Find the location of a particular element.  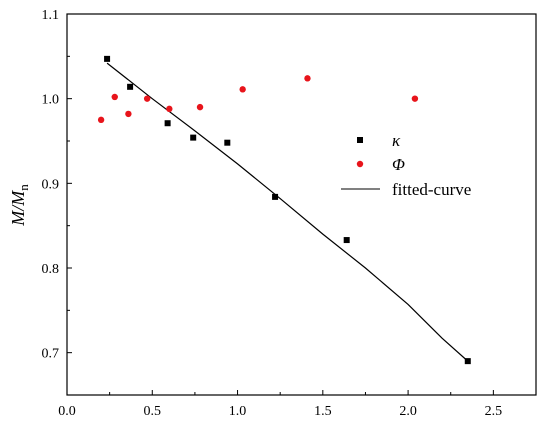

y-axis-label-main: M/M is located at coordinates (18, 208).